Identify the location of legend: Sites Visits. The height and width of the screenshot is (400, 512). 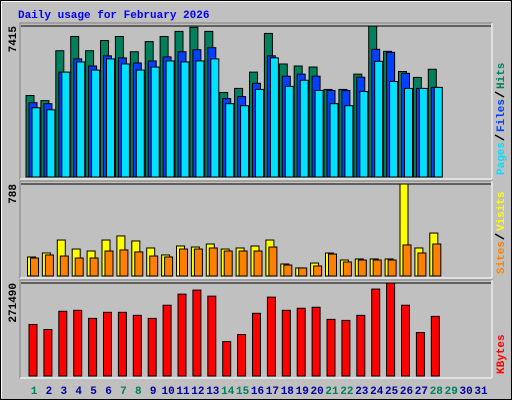
(501, 232).